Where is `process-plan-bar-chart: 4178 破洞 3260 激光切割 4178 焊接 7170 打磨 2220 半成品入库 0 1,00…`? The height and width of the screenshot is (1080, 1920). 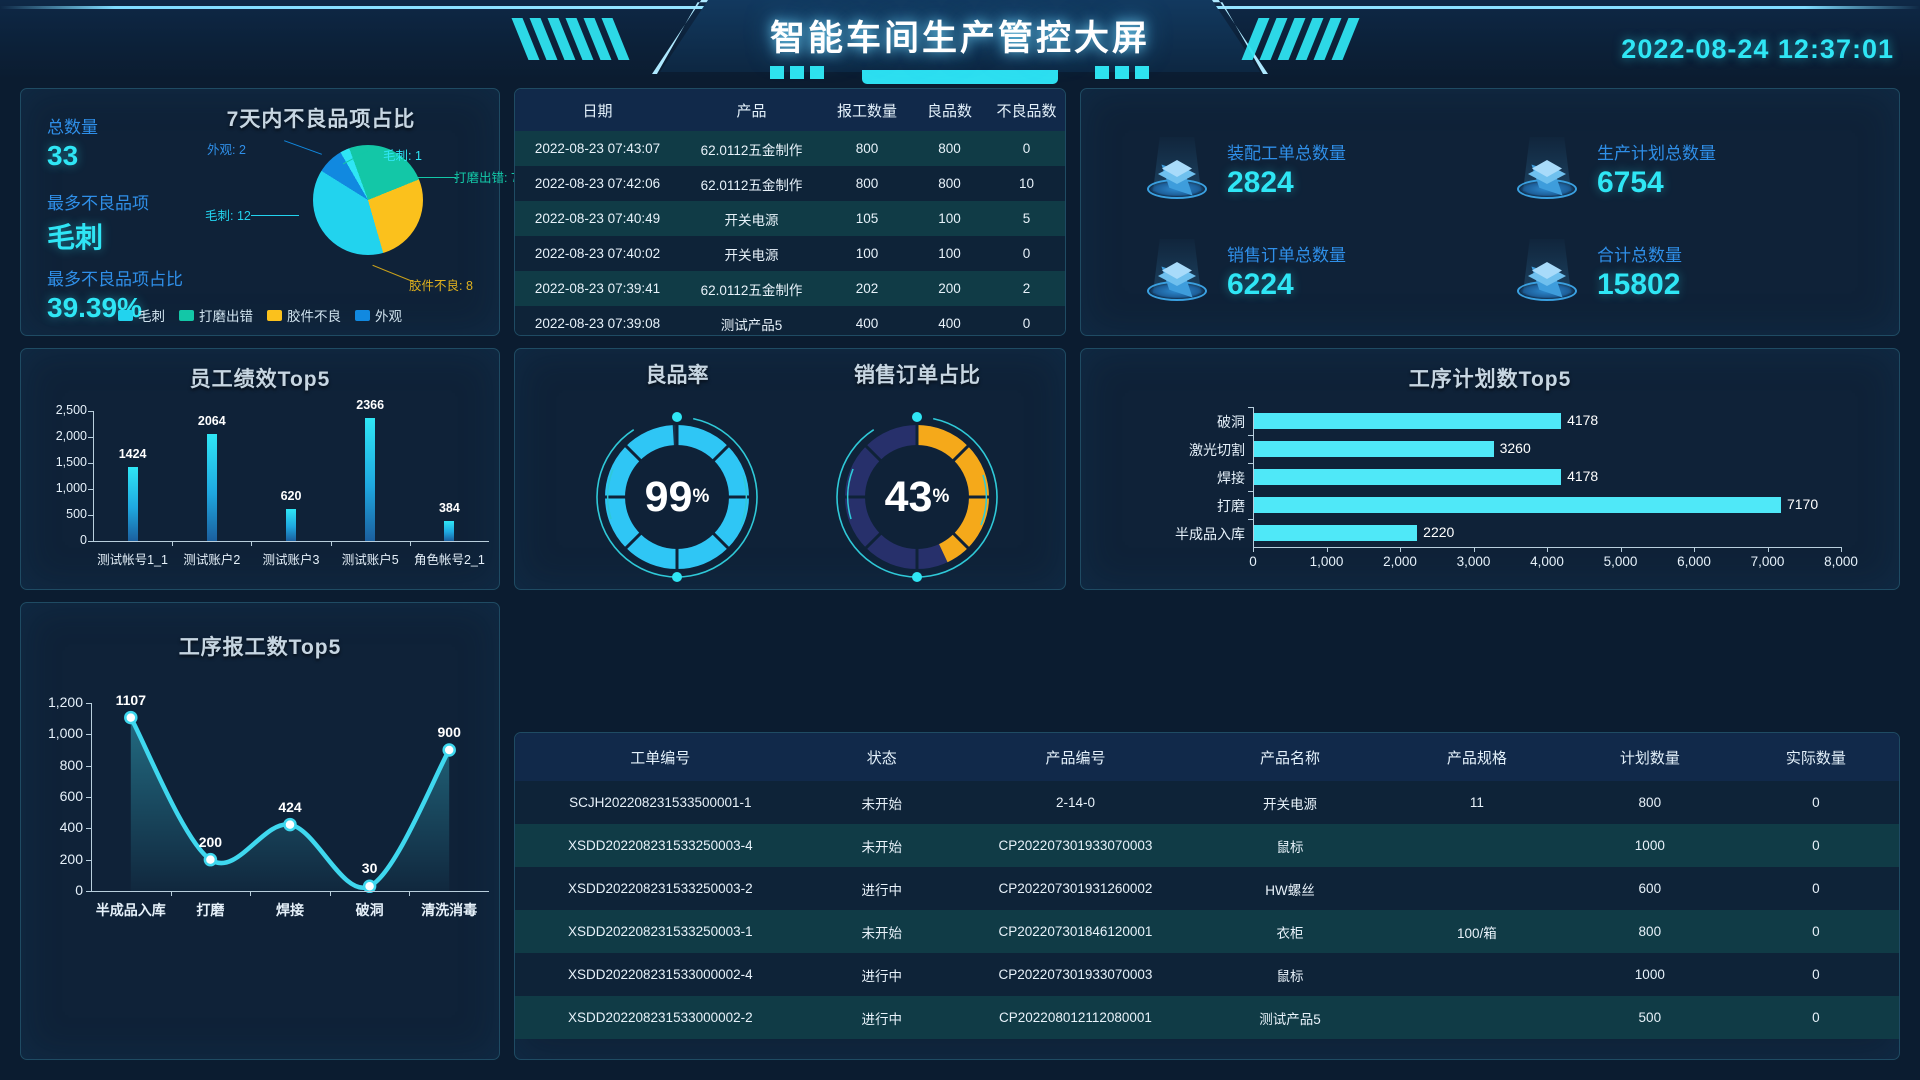
process-plan-bar-chart: 4178 破洞 3260 激光切割 4178 焊接 7170 打磨 2220 半成品入库 0 1,00… is located at coordinates (1491, 470).